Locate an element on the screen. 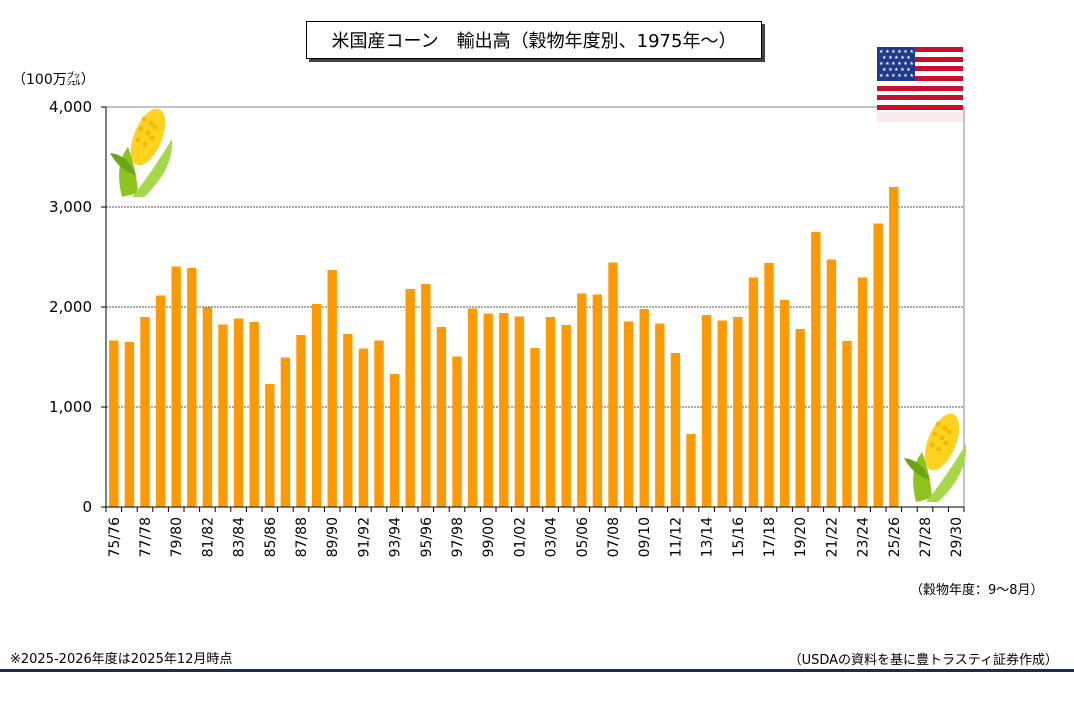 Image resolution: width=1074 pixels, height=707 pixels. x-tick-label: 85/86 is located at coordinates (271, 537).